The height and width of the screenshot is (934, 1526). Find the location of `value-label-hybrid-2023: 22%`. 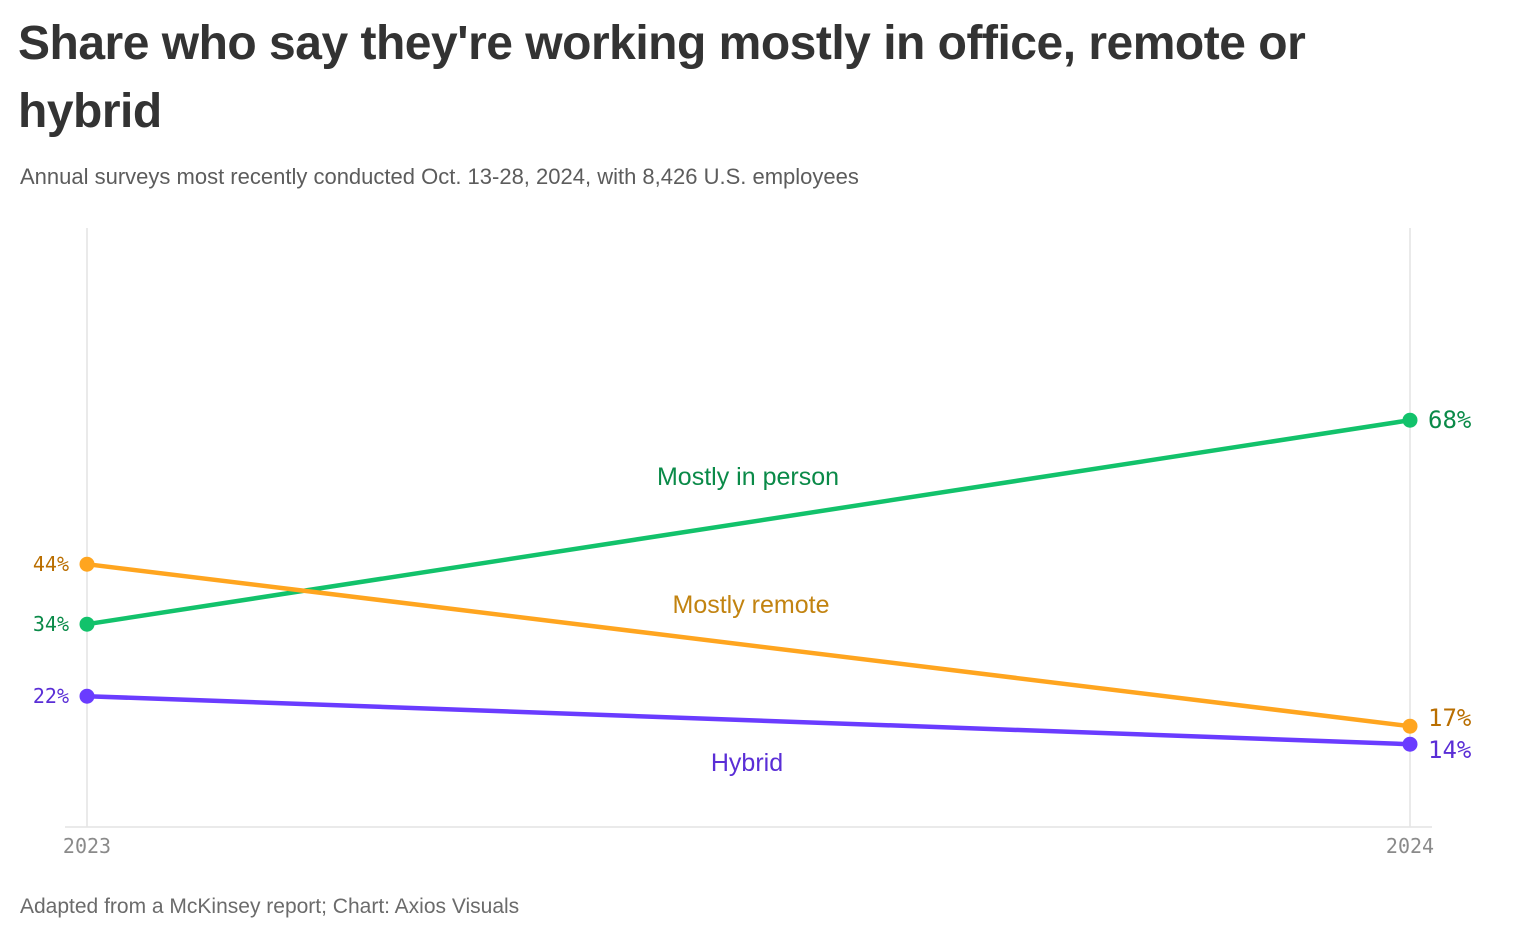

value-label-hybrid-2023: 22% is located at coordinates (51, 696).